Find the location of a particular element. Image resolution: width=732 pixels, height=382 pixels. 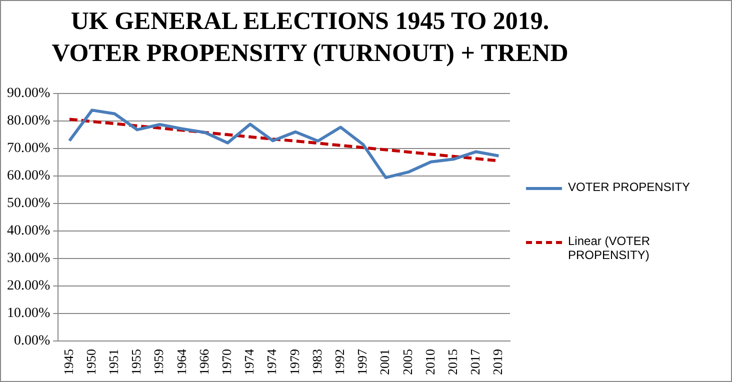

y-tick-label: 70.00% is located at coordinates (28, 148).